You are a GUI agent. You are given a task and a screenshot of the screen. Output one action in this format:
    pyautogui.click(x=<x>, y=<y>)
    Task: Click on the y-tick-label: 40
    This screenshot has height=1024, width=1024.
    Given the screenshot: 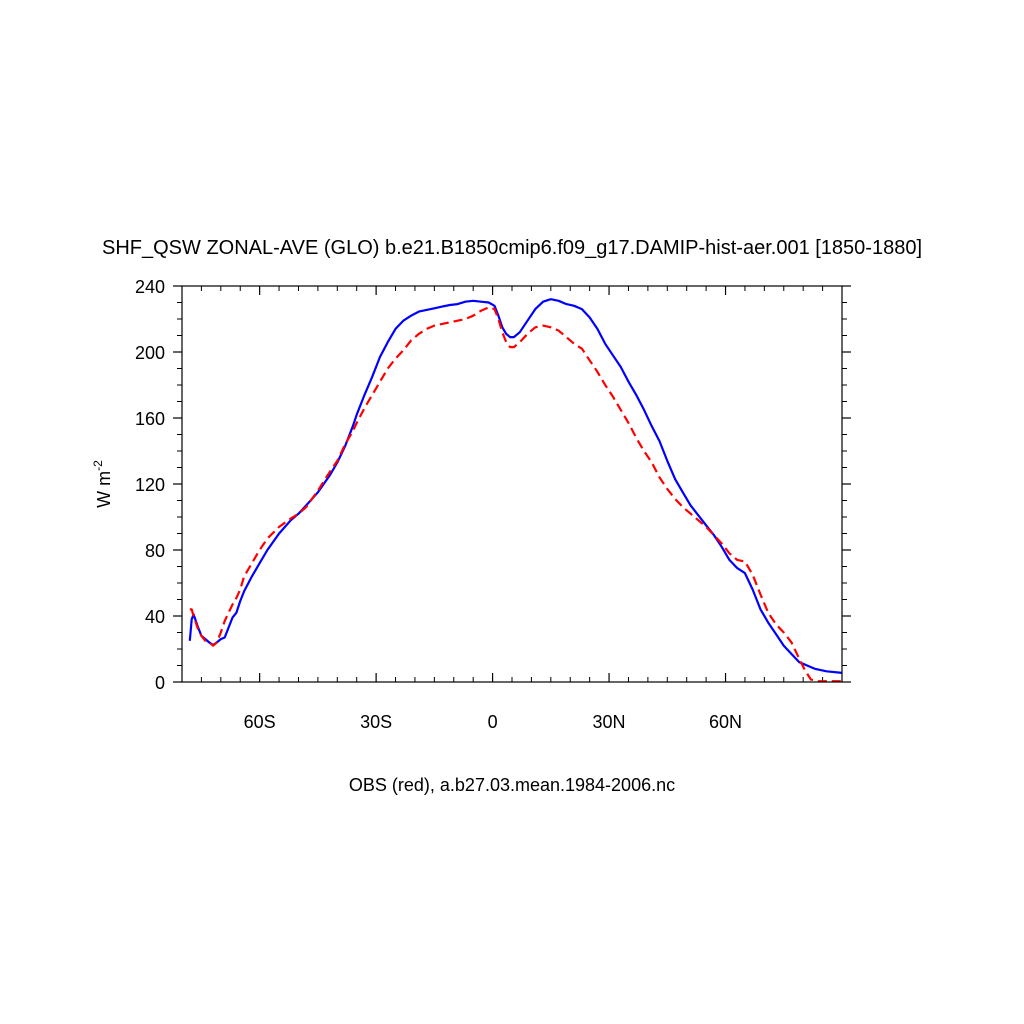 What is the action you would take?
    pyautogui.click(x=155, y=617)
    